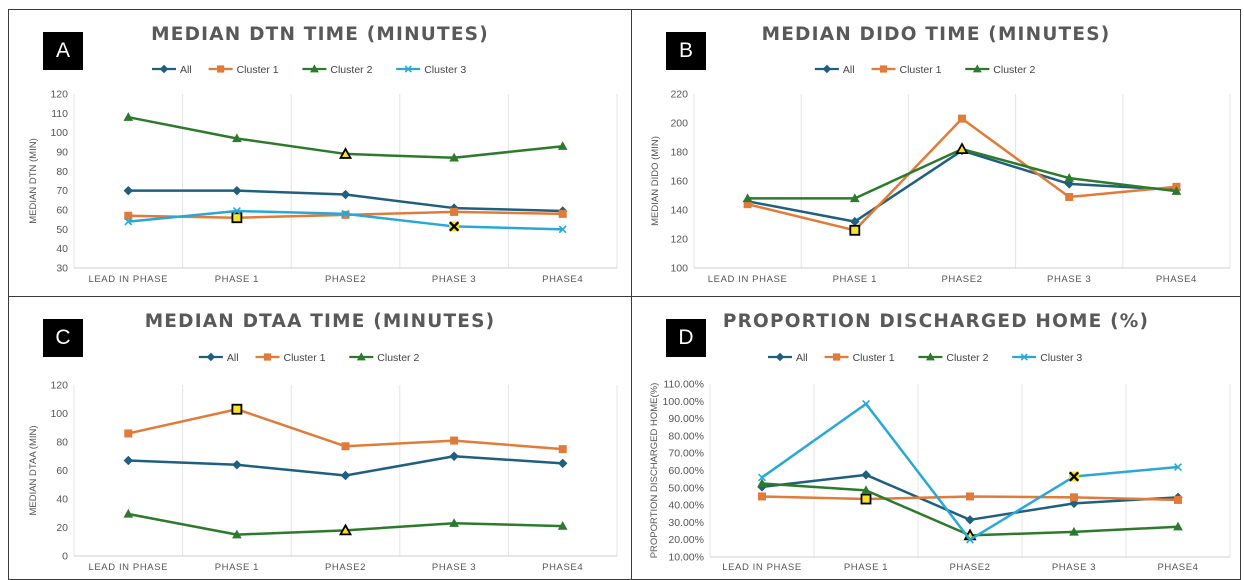 This screenshot has width=1244, height=580. I want to click on y-tick-label: 60.00%, so click(686, 471).